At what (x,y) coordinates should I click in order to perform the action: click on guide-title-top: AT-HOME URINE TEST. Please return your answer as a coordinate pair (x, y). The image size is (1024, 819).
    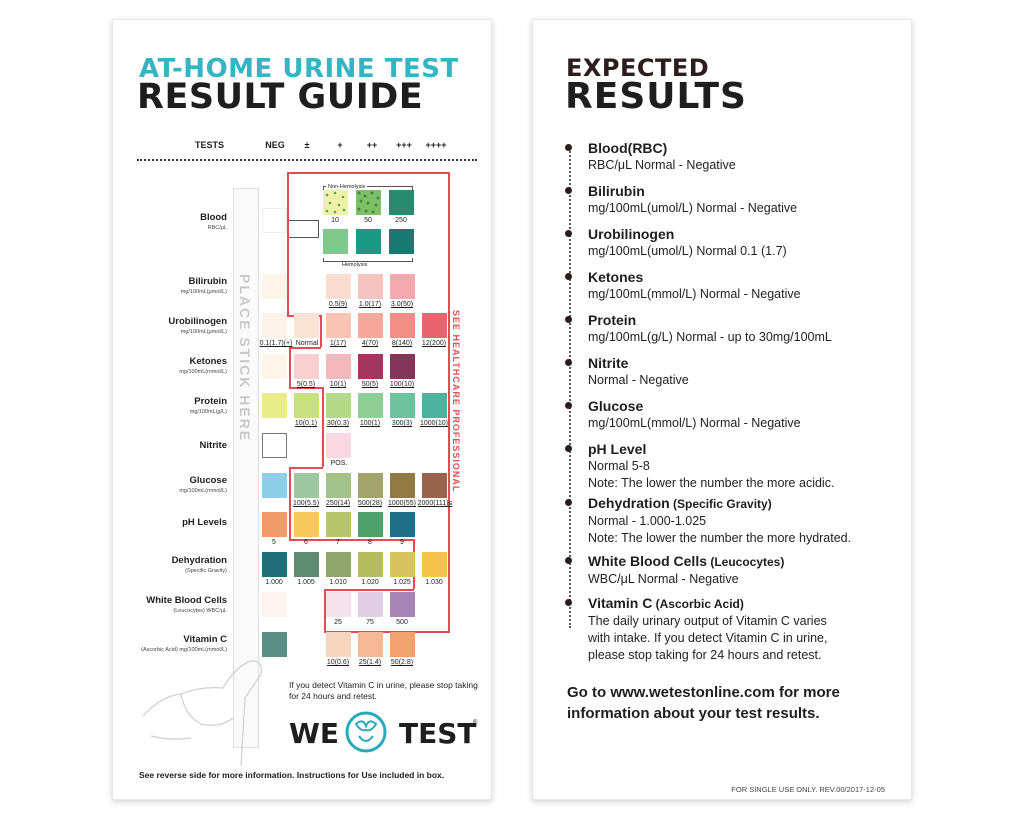
    Looking at the image, I should click on (299, 69).